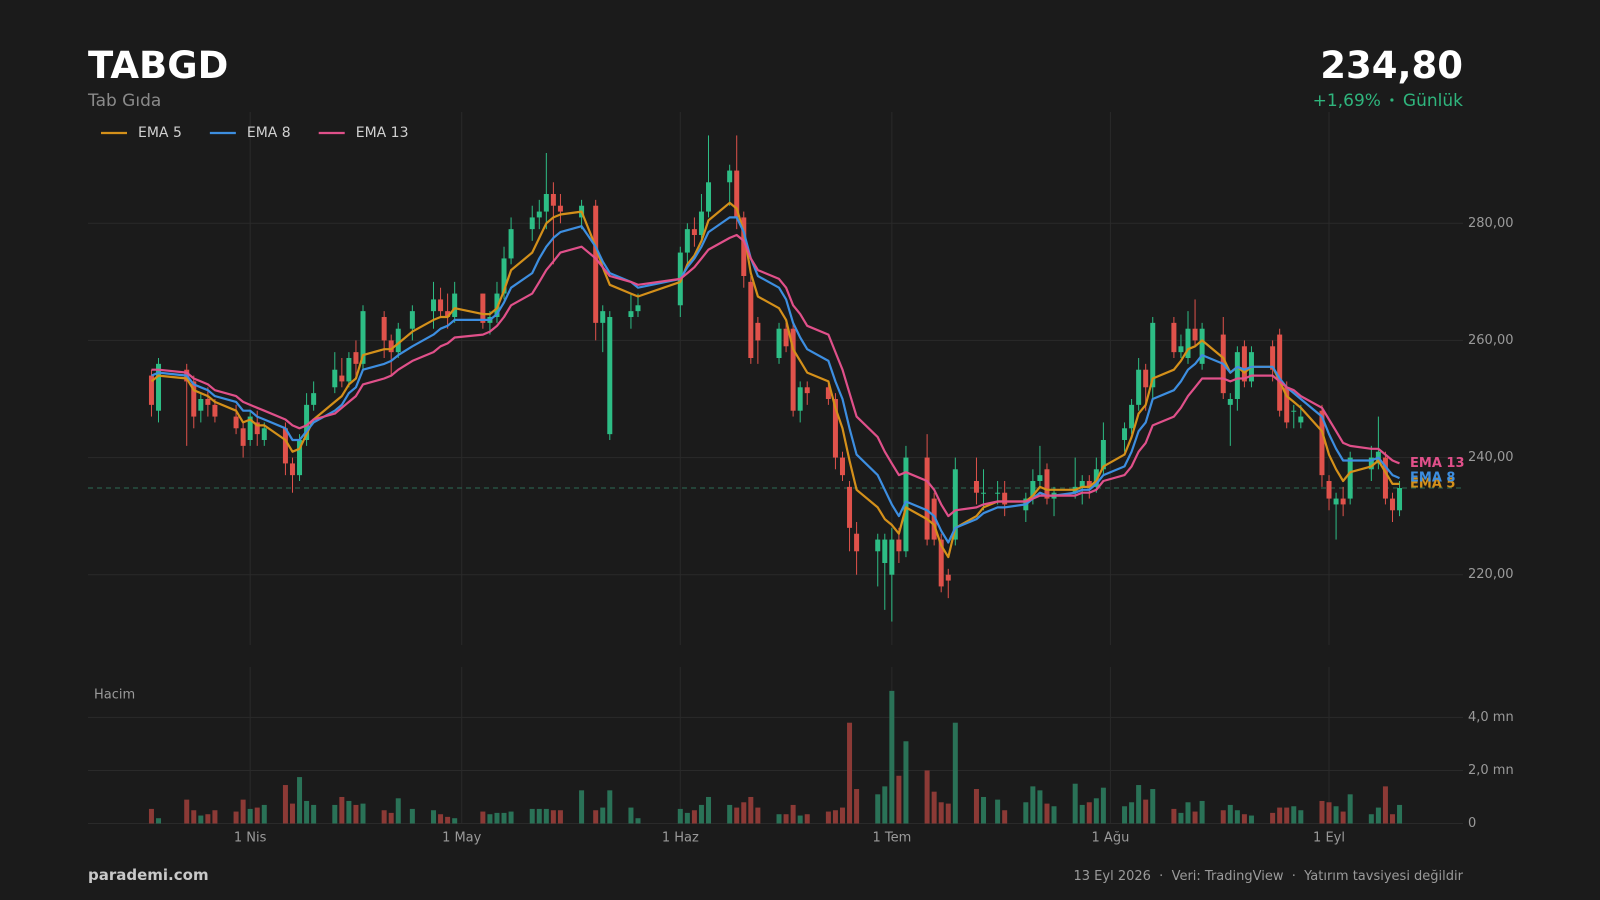 This screenshot has width=1600, height=900. Describe the element at coordinates (1437, 463) in the screenshot. I see `ema-end-label: EMA 13` at that location.